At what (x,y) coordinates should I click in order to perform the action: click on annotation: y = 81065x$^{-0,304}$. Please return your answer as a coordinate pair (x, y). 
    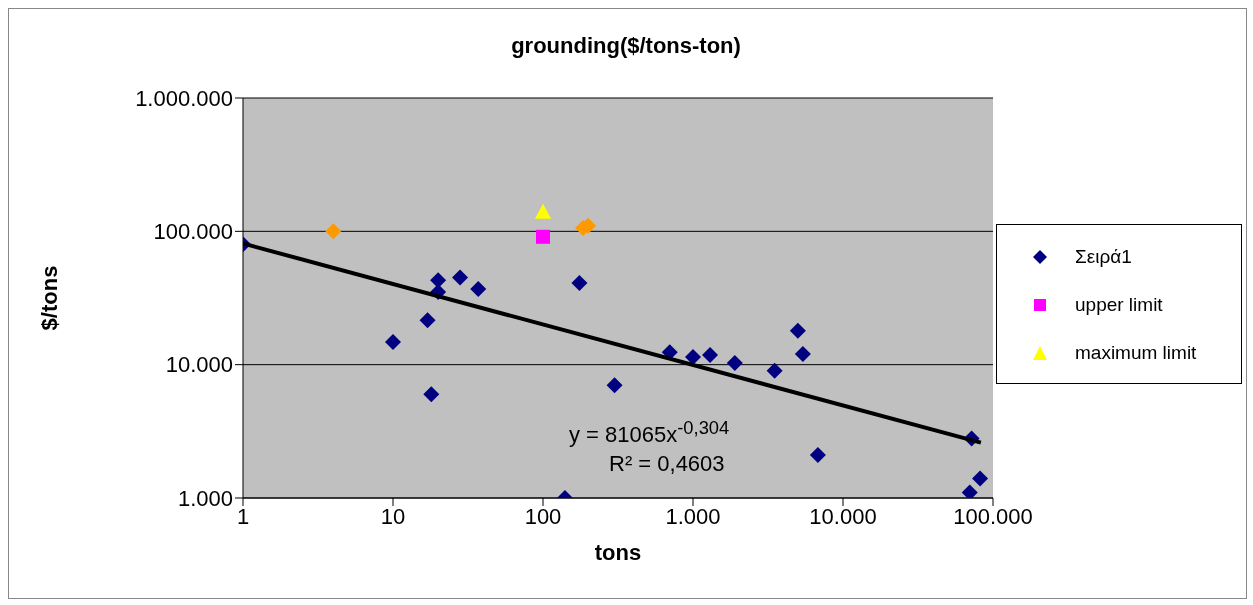
    Looking at the image, I should click on (650, 433).